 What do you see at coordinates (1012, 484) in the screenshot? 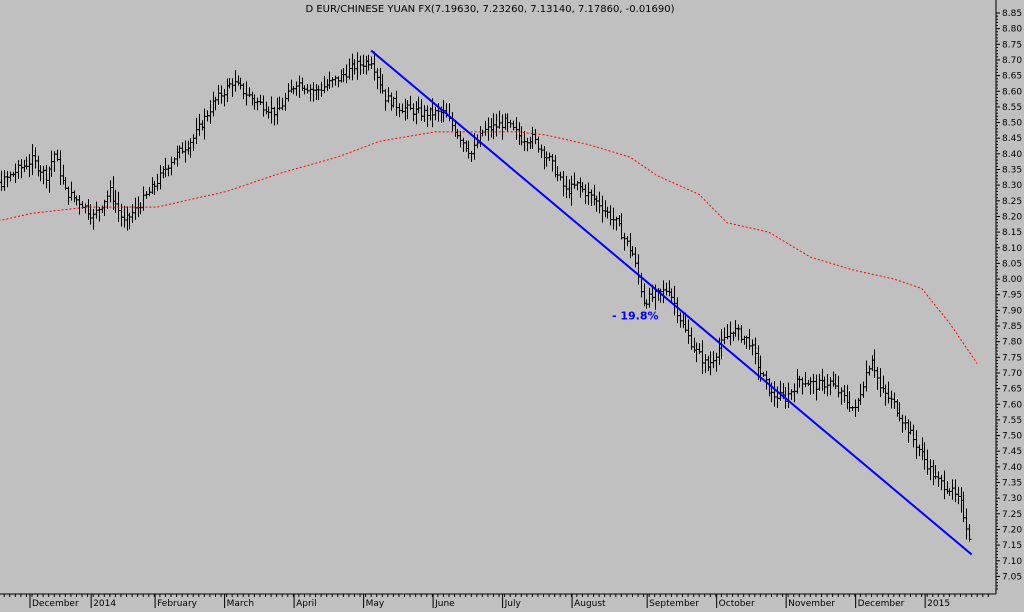
I see `y-tick-label: 7.35` at bounding box center [1012, 484].